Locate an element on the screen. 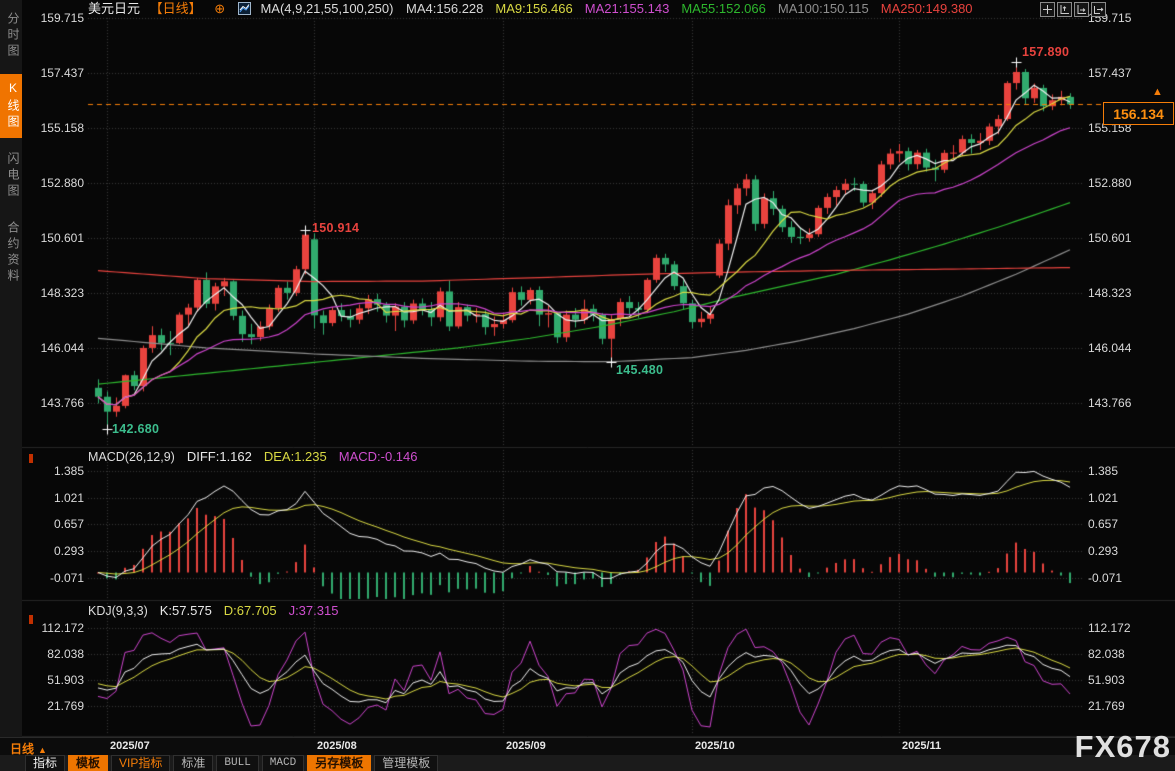  price-up-arrow-icon: ▲ is located at coordinates (1157, 92).